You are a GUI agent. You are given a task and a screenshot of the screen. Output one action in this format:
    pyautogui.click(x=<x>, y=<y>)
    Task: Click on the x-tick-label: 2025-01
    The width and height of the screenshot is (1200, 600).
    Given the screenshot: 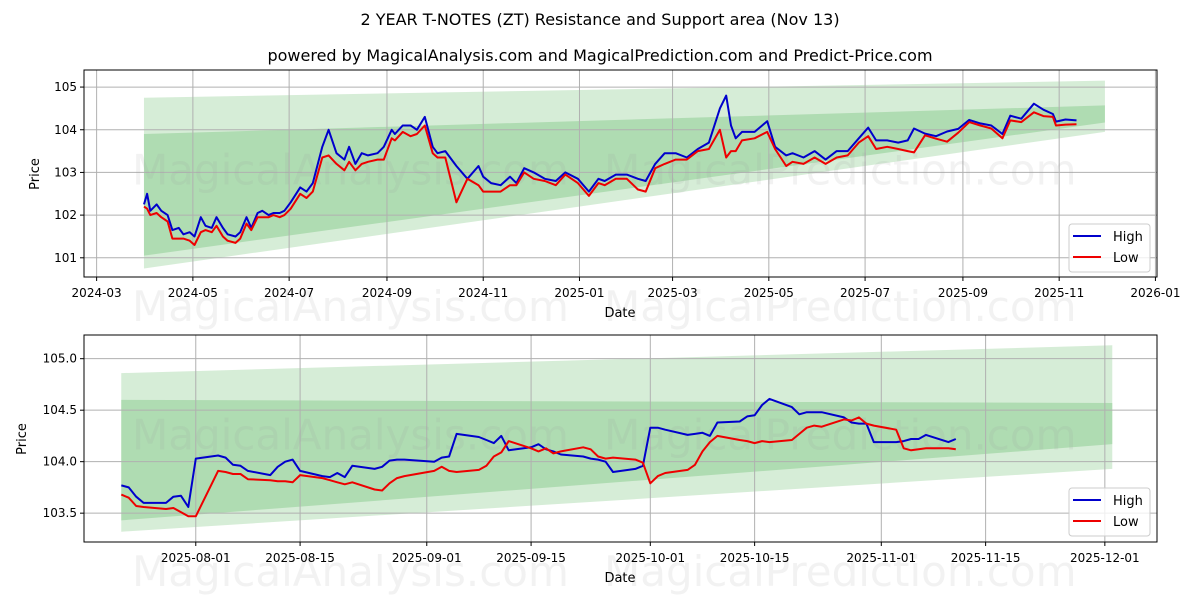 What is the action you would take?
    pyautogui.click(x=579, y=293)
    